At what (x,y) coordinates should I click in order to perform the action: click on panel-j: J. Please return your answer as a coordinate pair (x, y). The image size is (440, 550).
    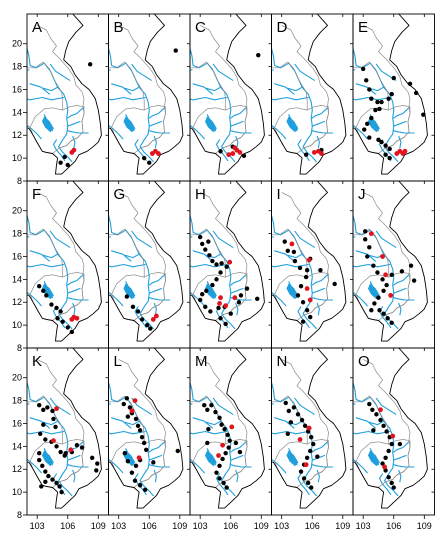
    Looking at the image, I should click on (386, 264).